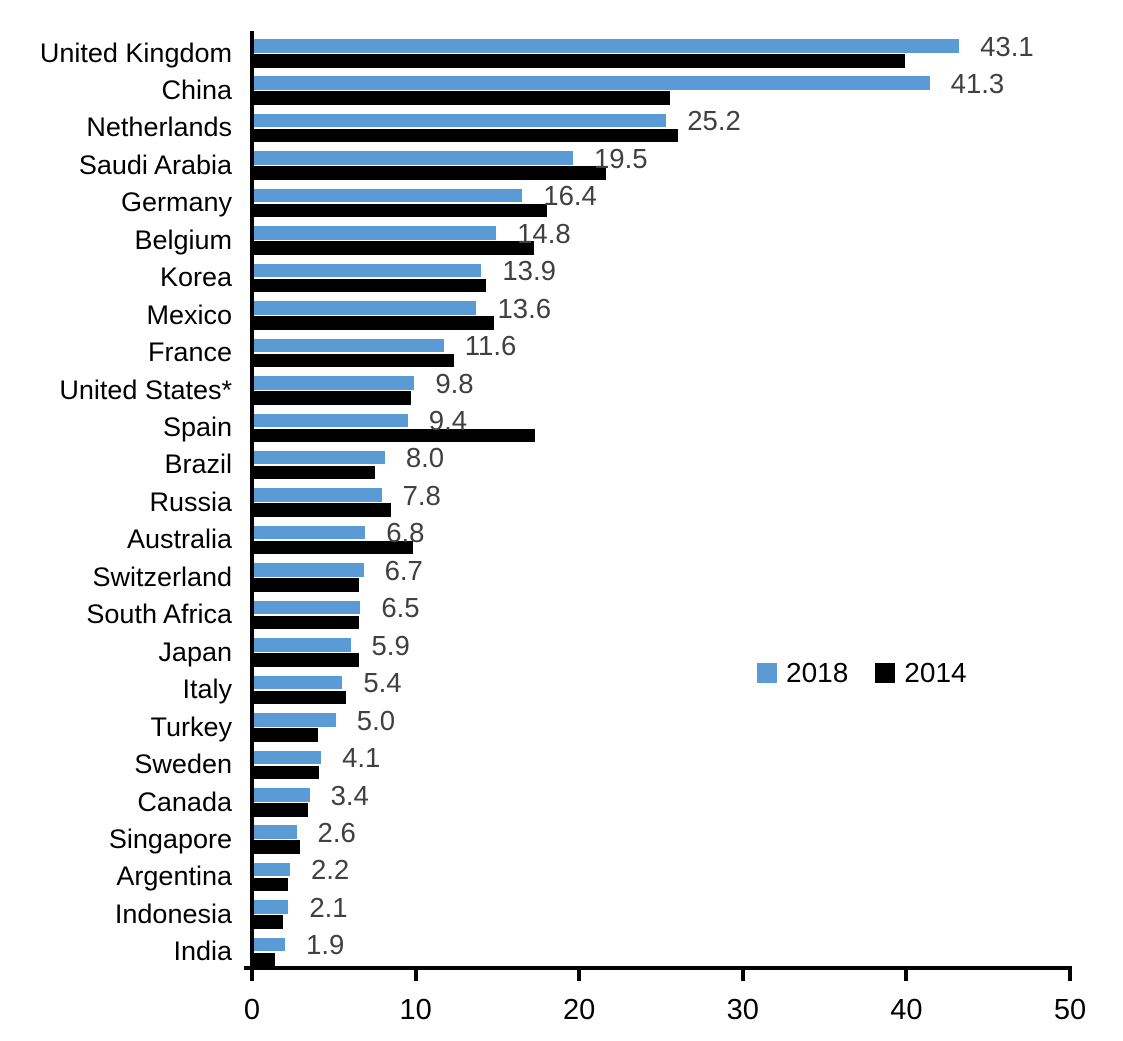 The image size is (1123, 1041). What do you see at coordinates (580, 61) in the screenshot?
I see `bar-2014-united-kingdom` at bounding box center [580, 61].